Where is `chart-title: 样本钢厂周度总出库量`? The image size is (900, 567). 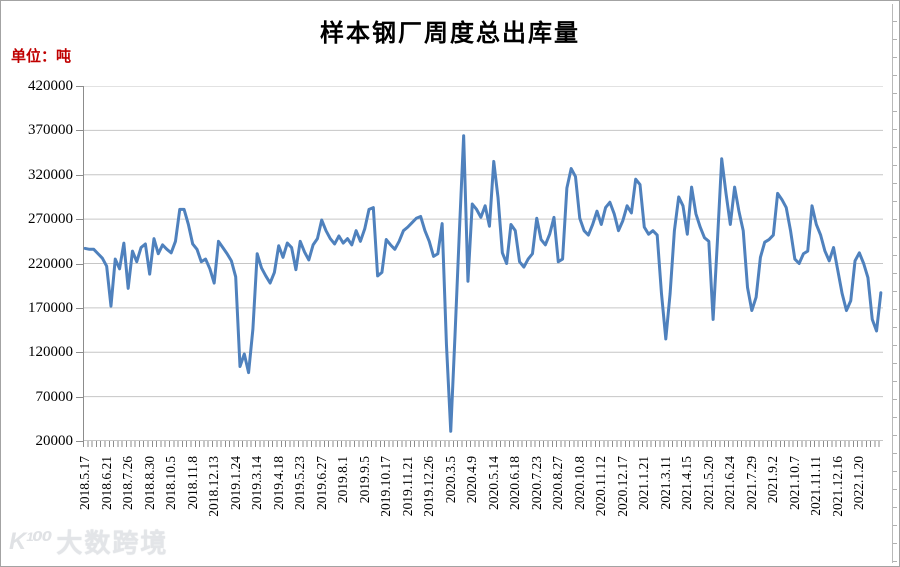
chart-title: 样本钢厂周度总出库量 is located at coordinates (450, 34).